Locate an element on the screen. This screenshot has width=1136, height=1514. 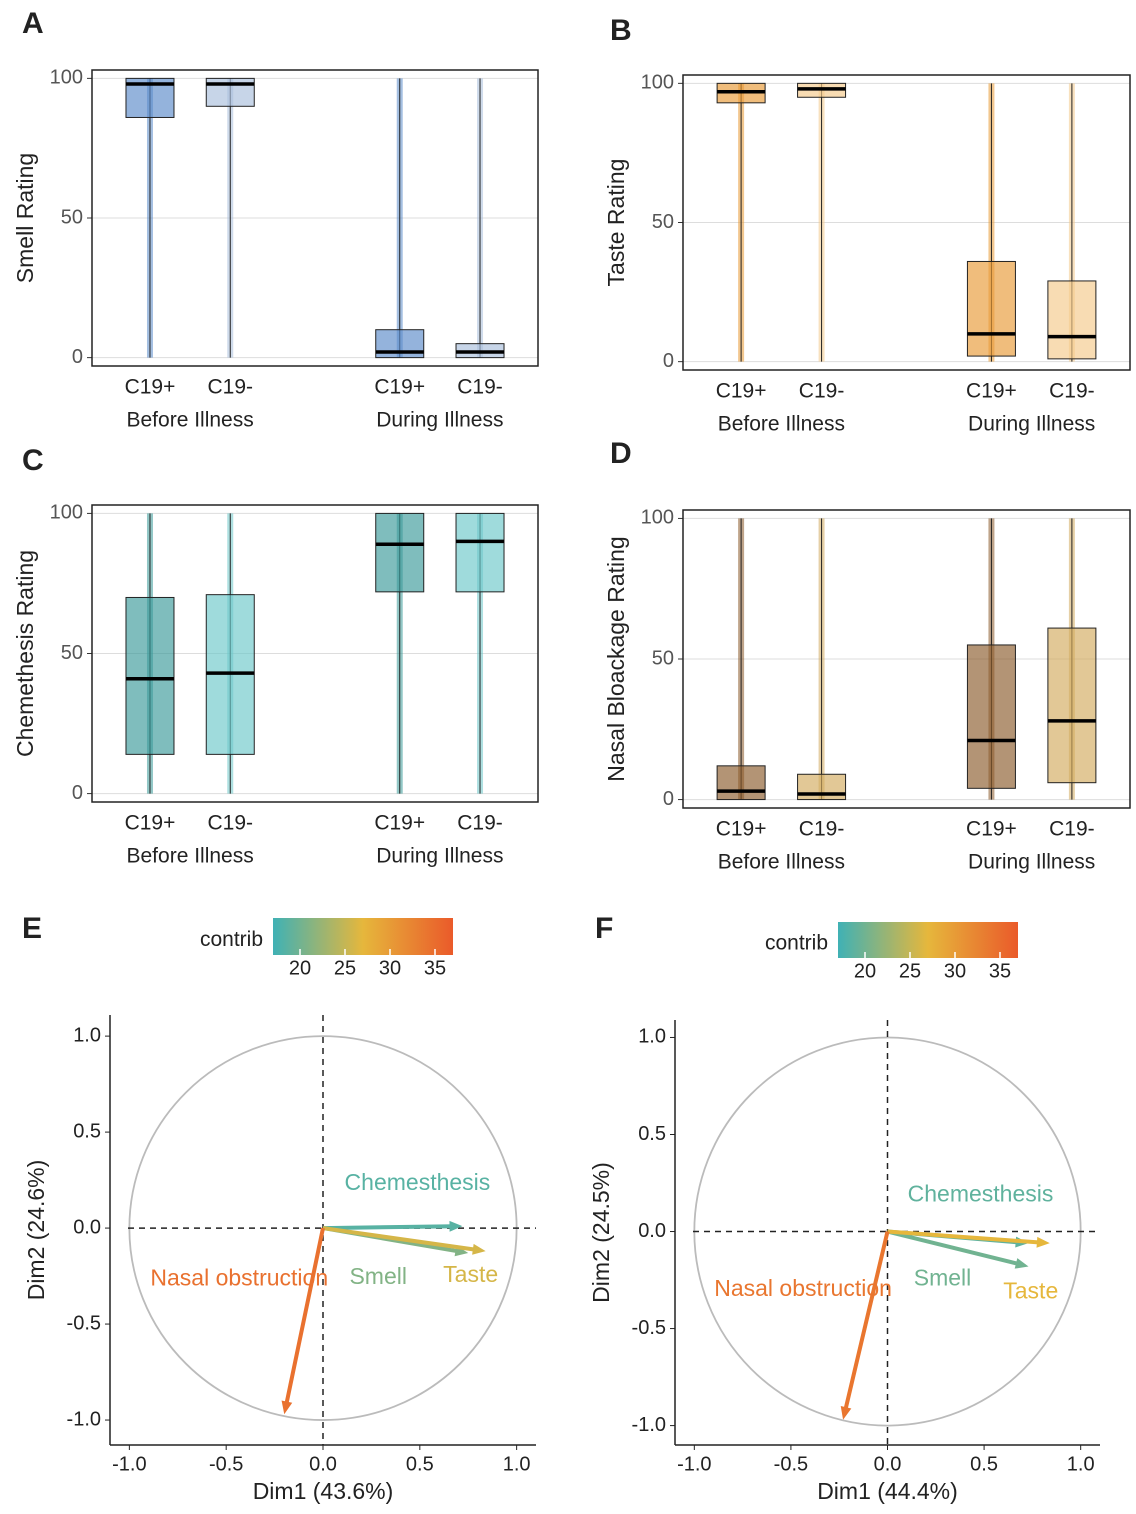
y-axis-label: Chemethesis Rating is located at coordinates (25, 653).